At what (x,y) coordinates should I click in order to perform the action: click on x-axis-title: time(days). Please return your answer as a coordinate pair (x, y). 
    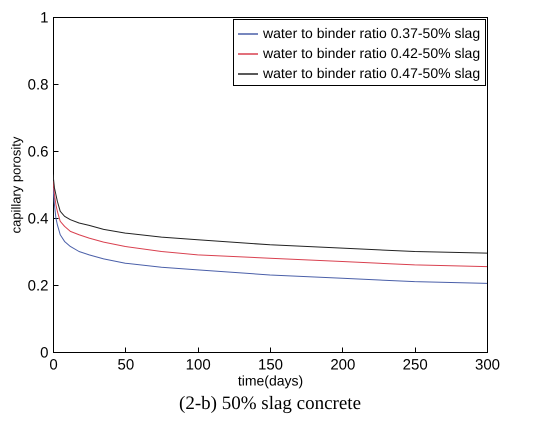
    Looking at the image, I should click on (271, 380).